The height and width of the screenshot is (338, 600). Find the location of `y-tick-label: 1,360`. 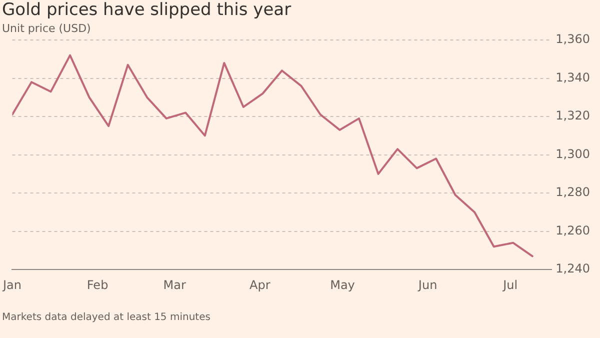

y-tick-label: 1,360 is located at coordinates (573, 39).